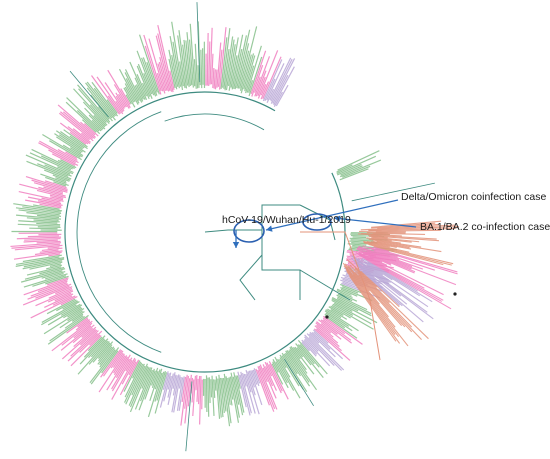  Describe the element at coordinates (286, 220) in the screenshot. I see `reference-label: hCoV-19/Wuhan/Hu-1/2019` at that location.